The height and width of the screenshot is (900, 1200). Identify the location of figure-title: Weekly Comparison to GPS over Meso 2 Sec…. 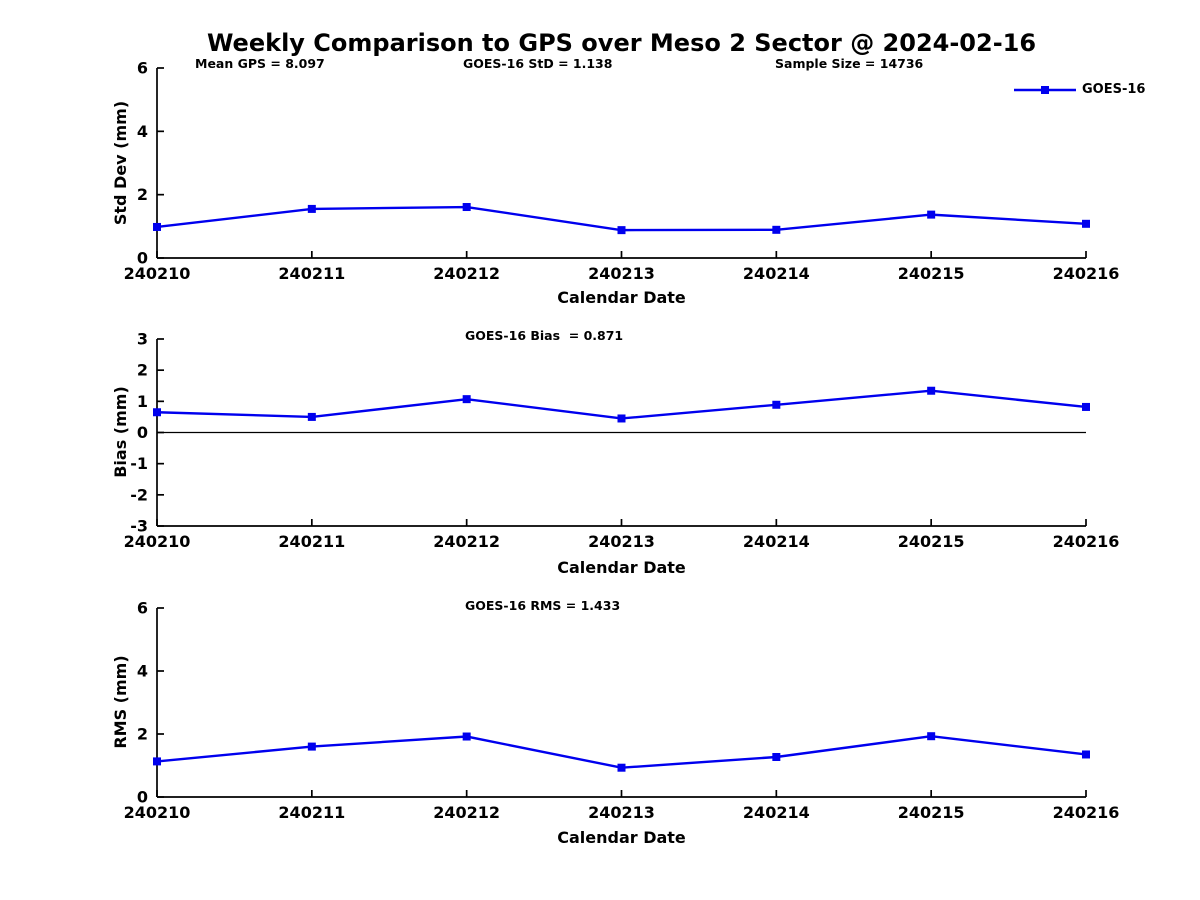
(621, 43).